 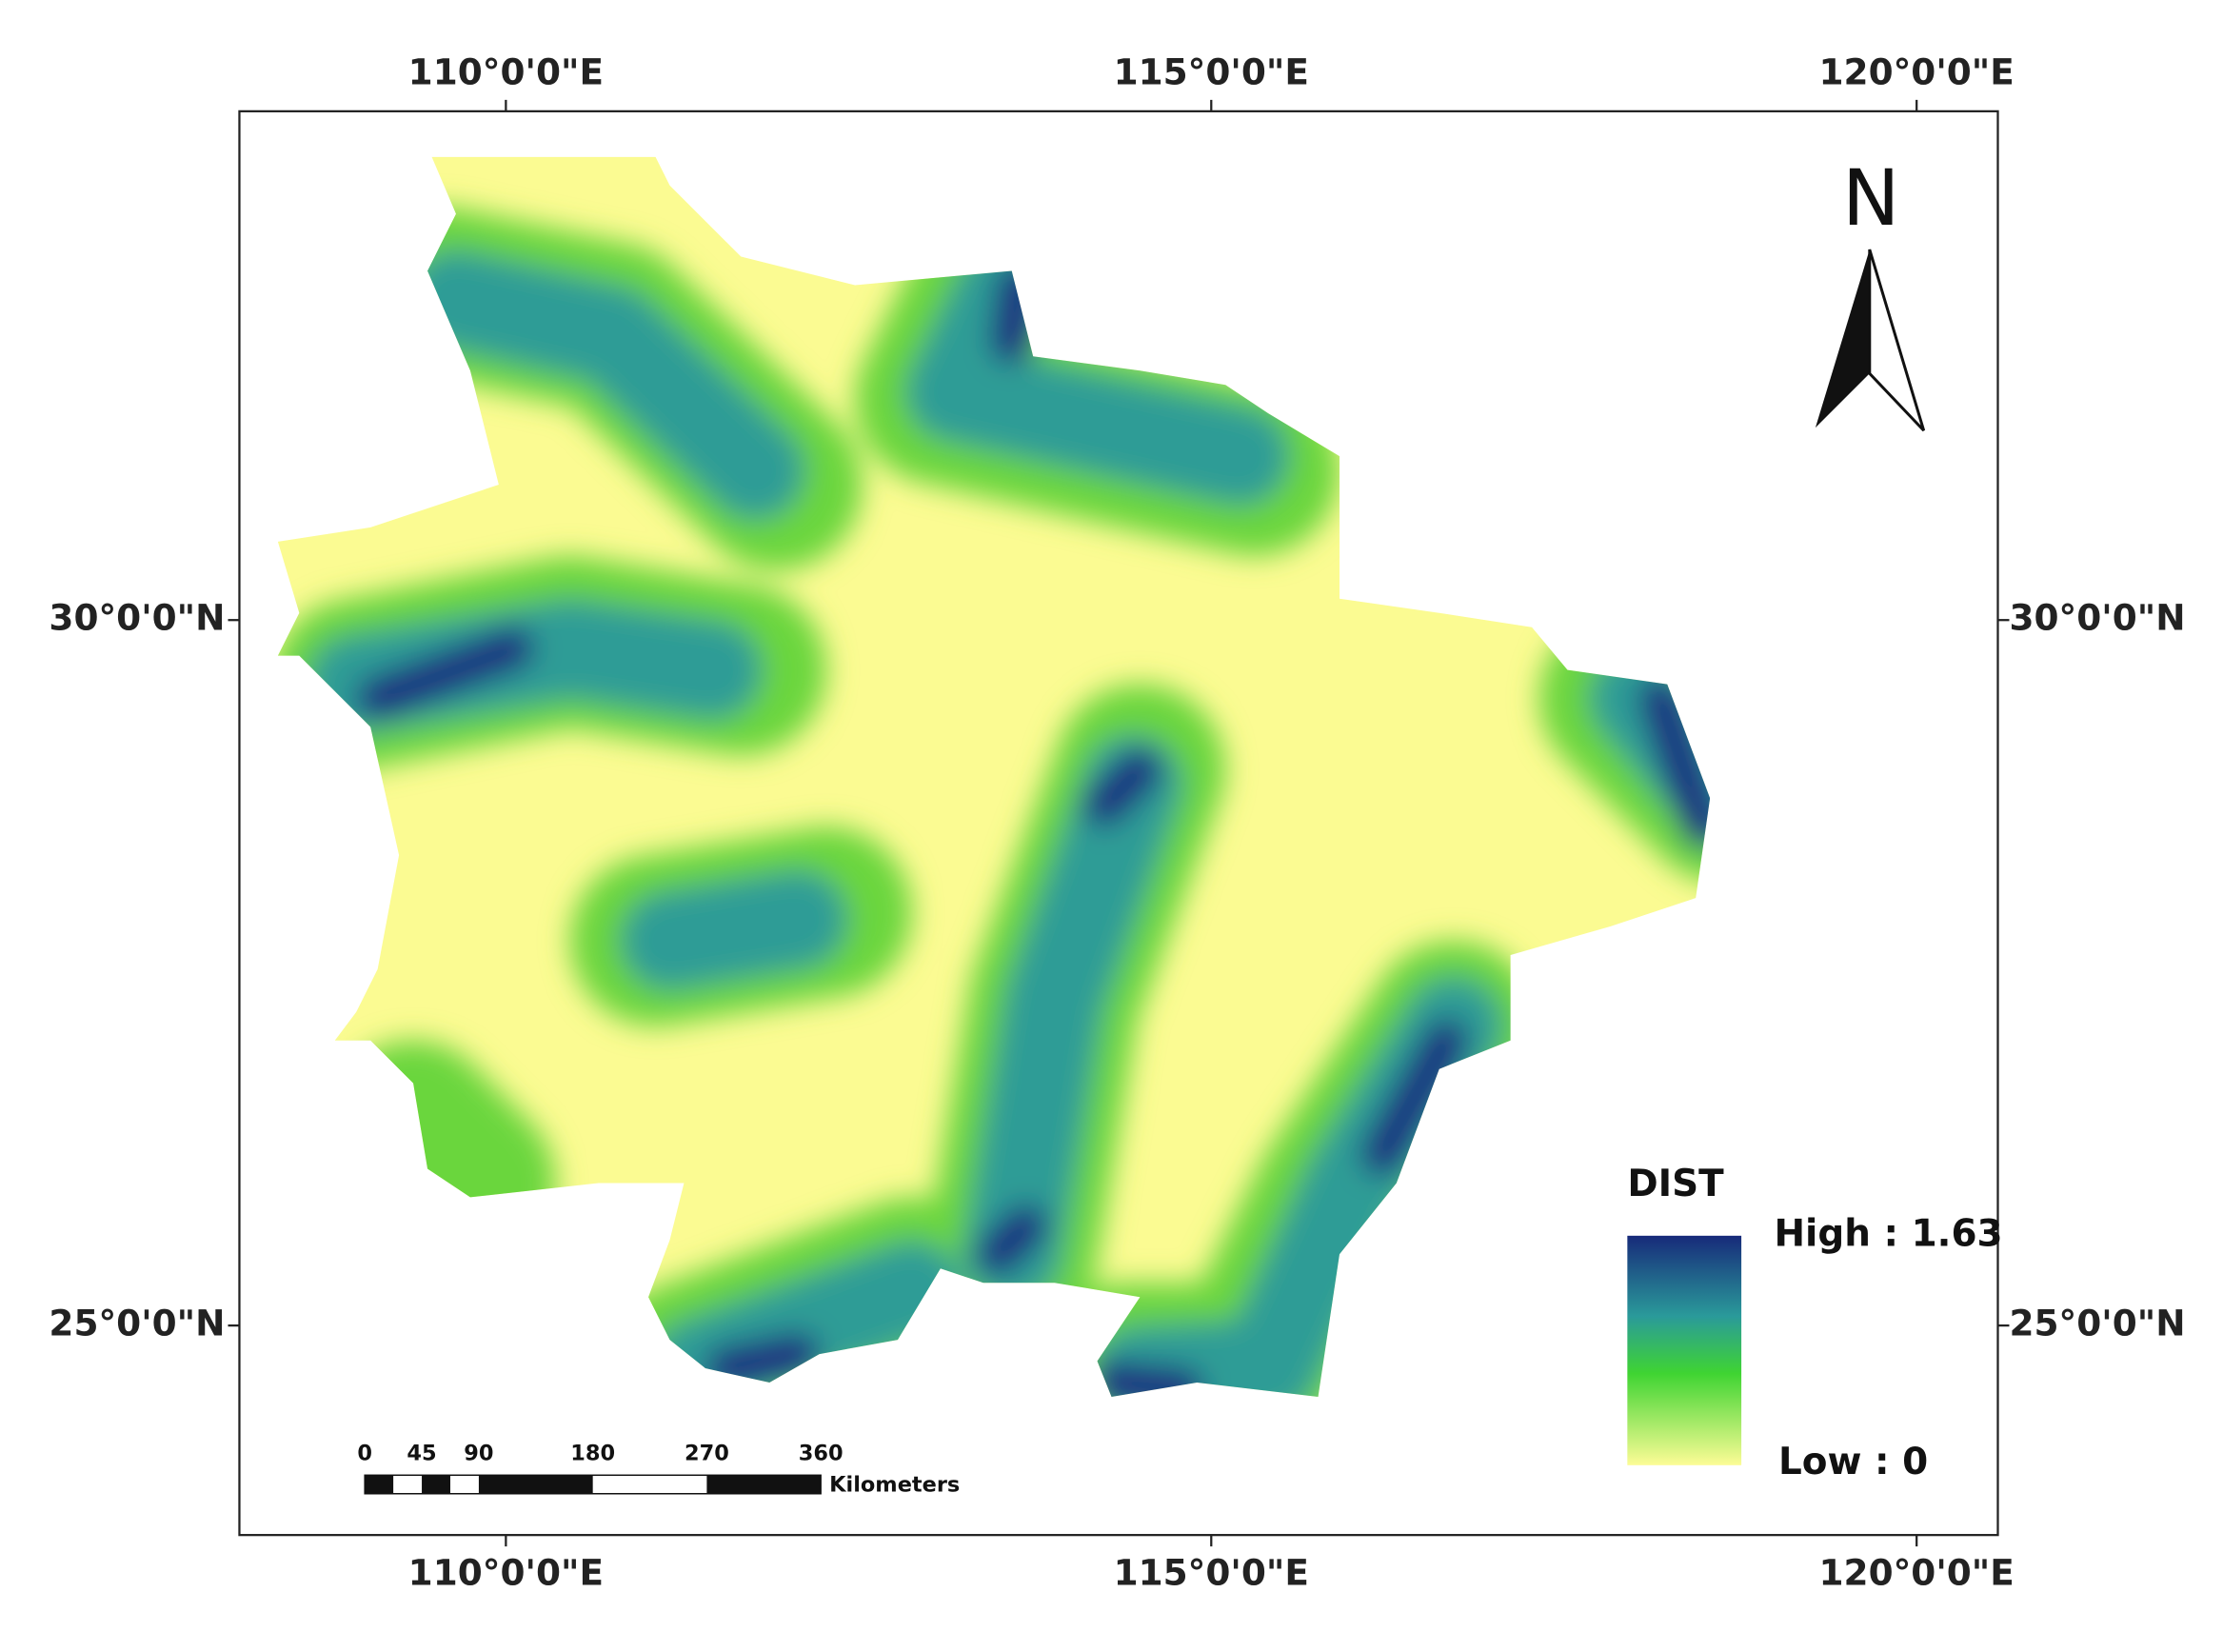 What do you see at coordinates (658, 1469) in the screenshot?
I see `scale-bar: Kilometers 0 45 90 180 270 360` at bounding box center [658, 1469].